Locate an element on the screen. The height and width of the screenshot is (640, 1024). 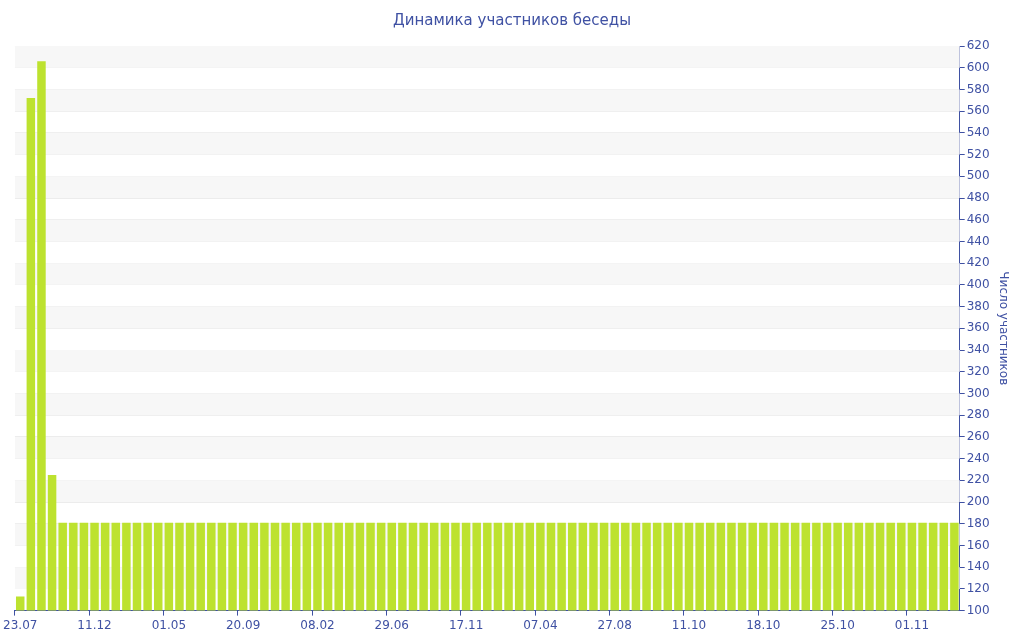
x-tick-label: 29.06 is located at coordinates (391, 624).